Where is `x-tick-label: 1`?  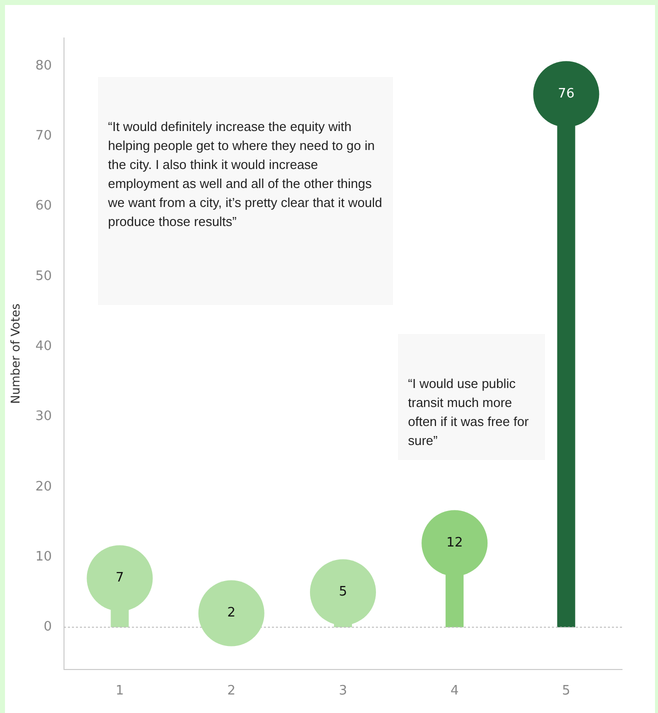
x-tick-label: 1 is located at coordinates (120, 691).